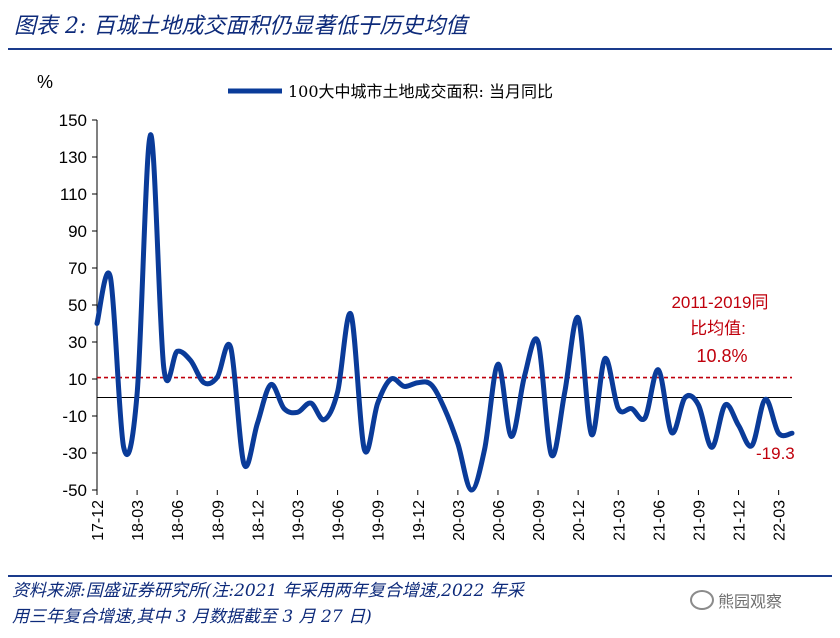 This screenshot has height=638, width=840. Describe the element at coordinates (379, 520) in the screenshot. I see `x-tick-label: 19-09` at that location.